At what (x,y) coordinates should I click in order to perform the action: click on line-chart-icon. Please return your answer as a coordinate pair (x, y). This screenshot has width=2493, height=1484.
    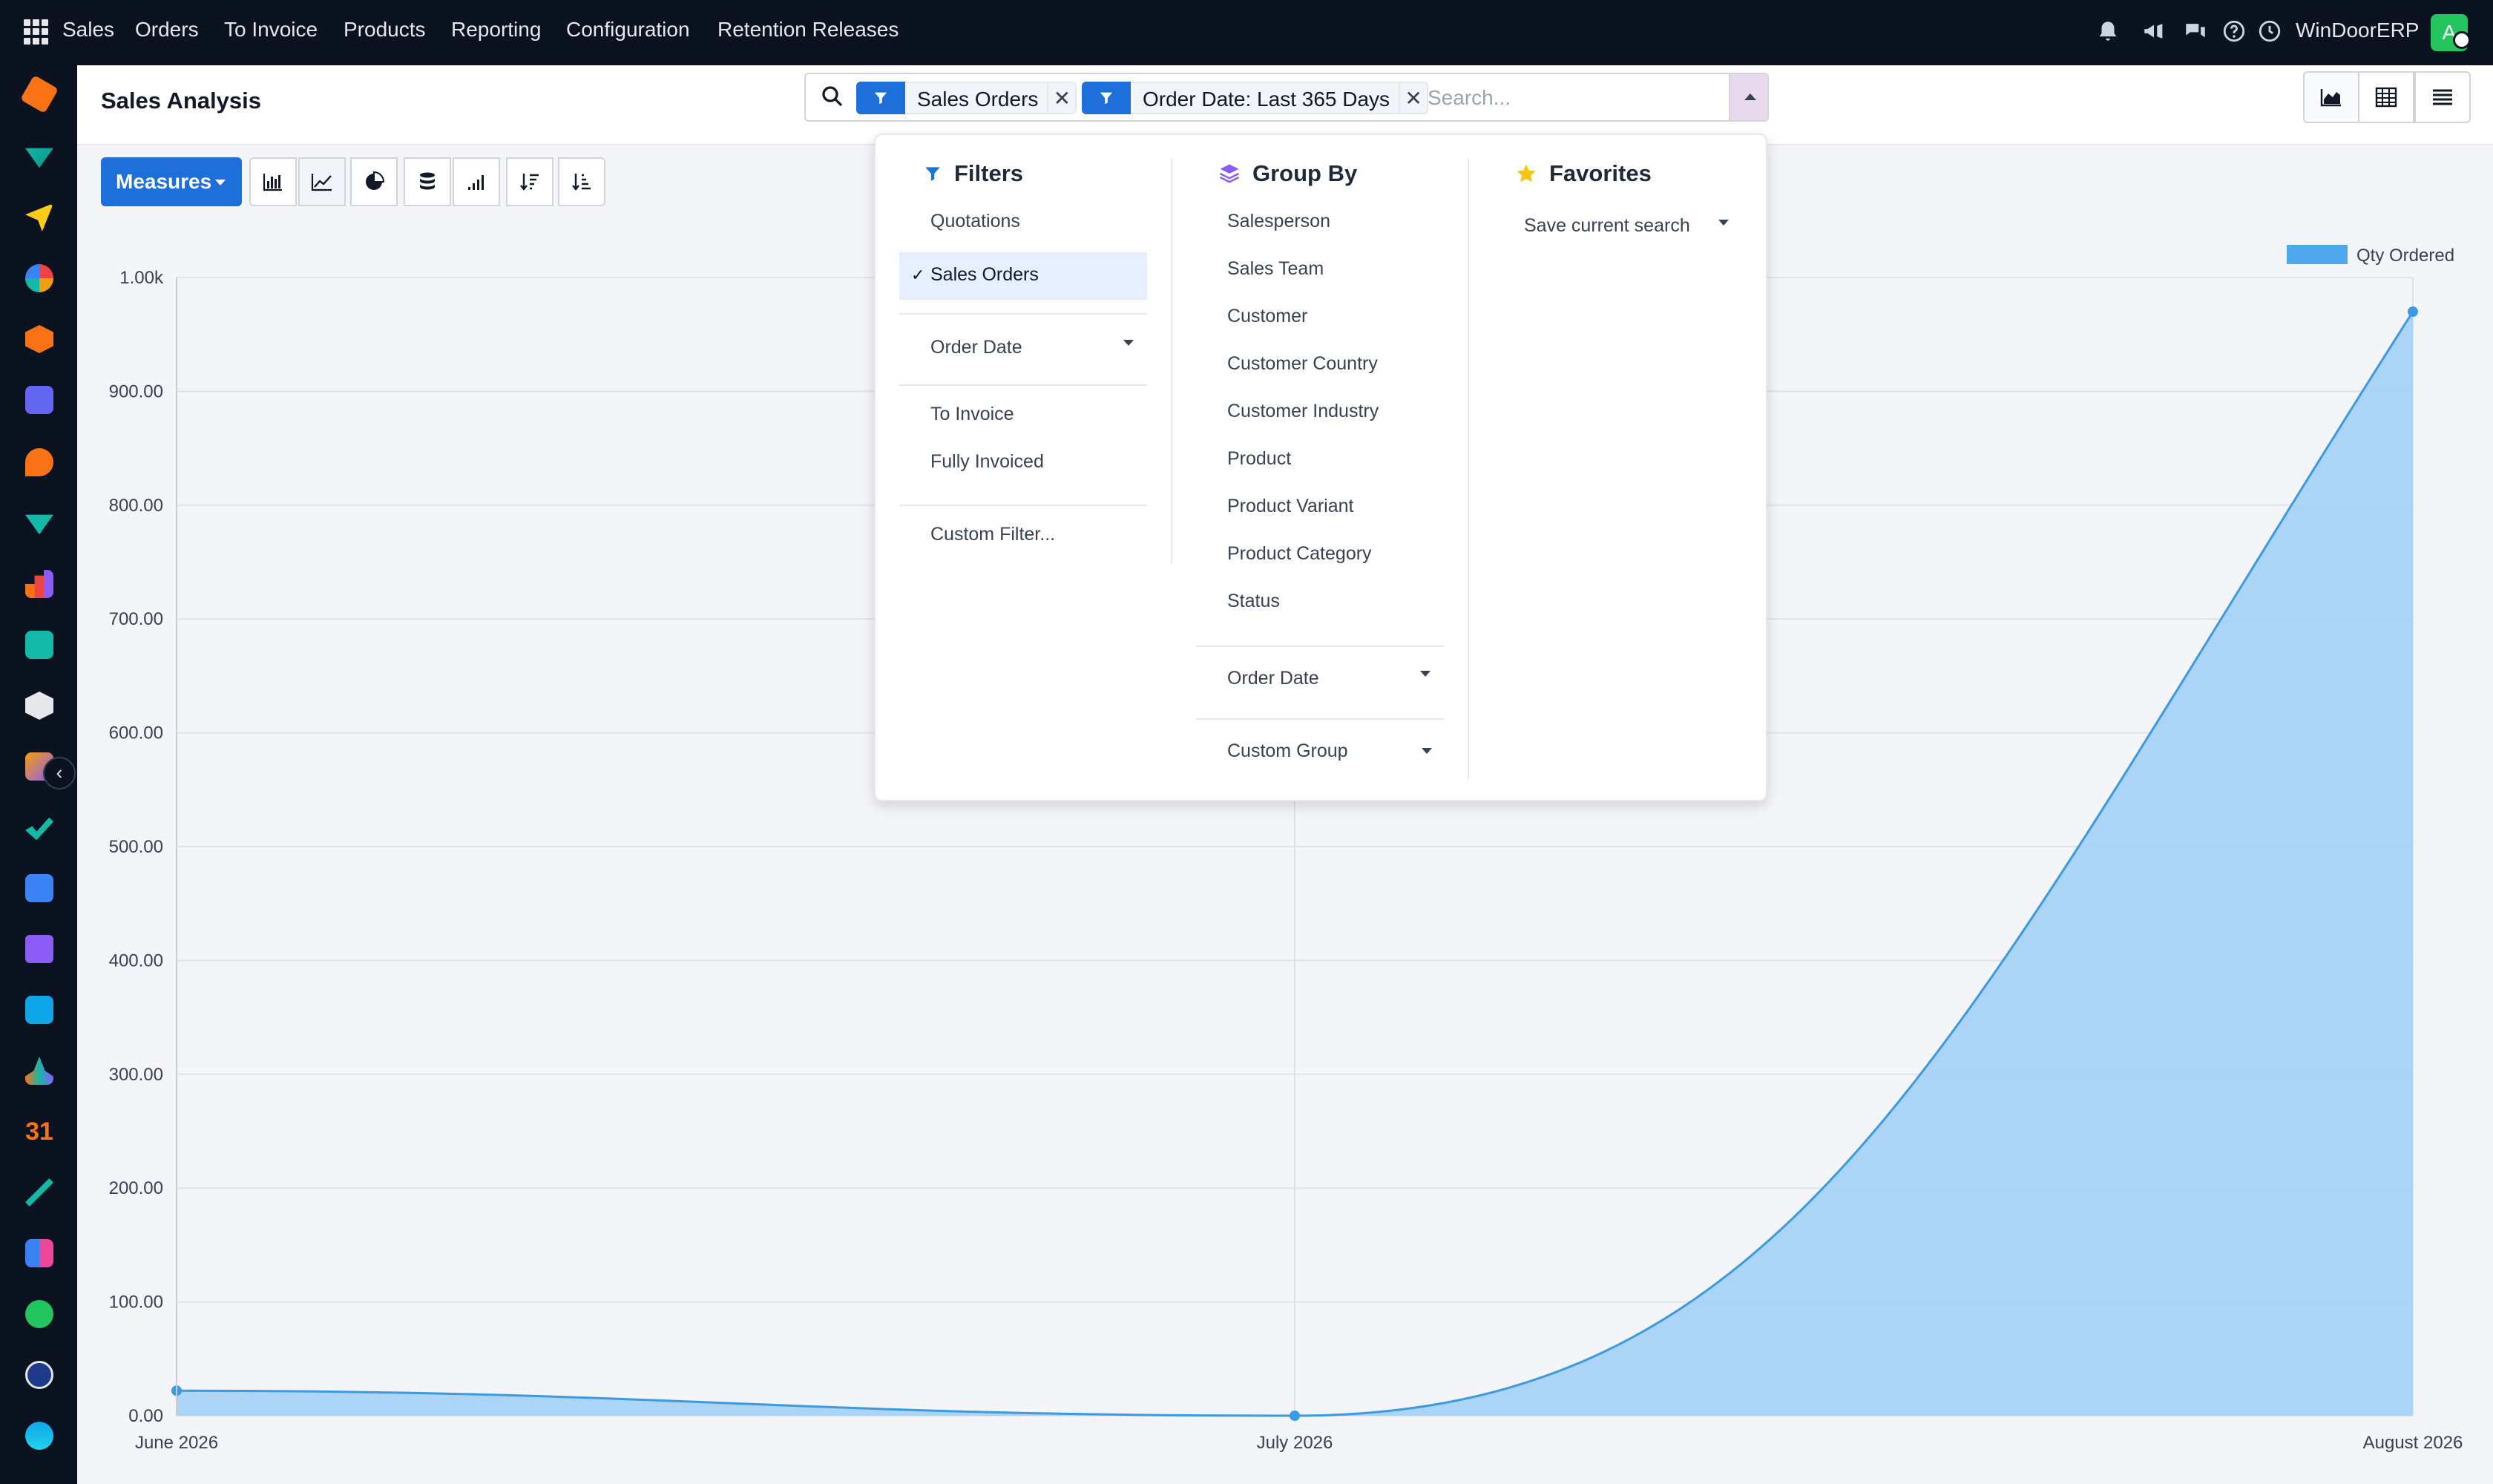
    Looking at the image, I should click on (321, 182).